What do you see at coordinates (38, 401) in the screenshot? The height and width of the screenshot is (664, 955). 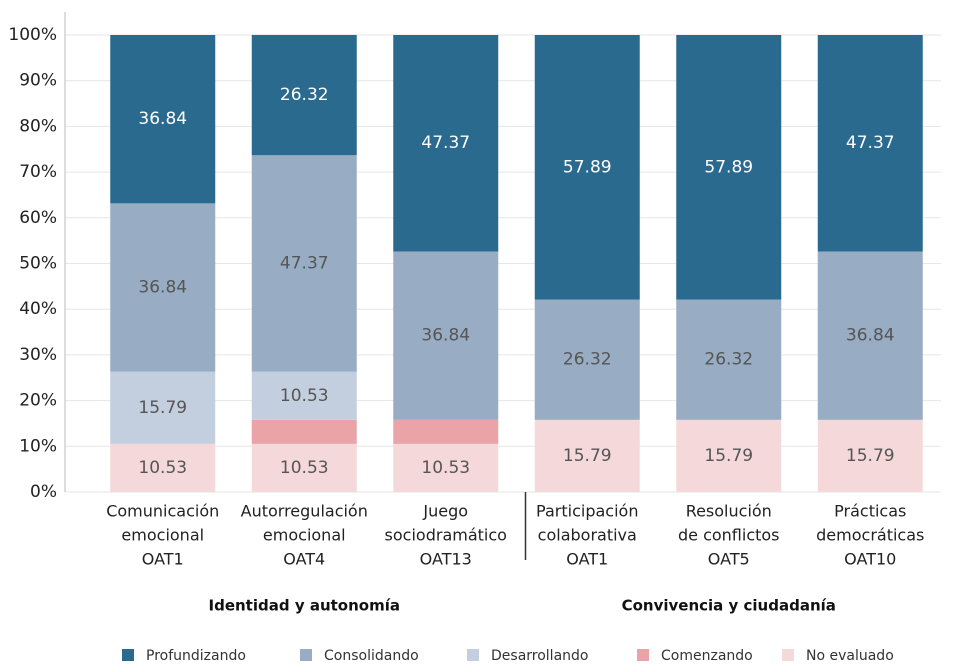 I see `y-tick-label: 20%` at bounding box center [38, 401].